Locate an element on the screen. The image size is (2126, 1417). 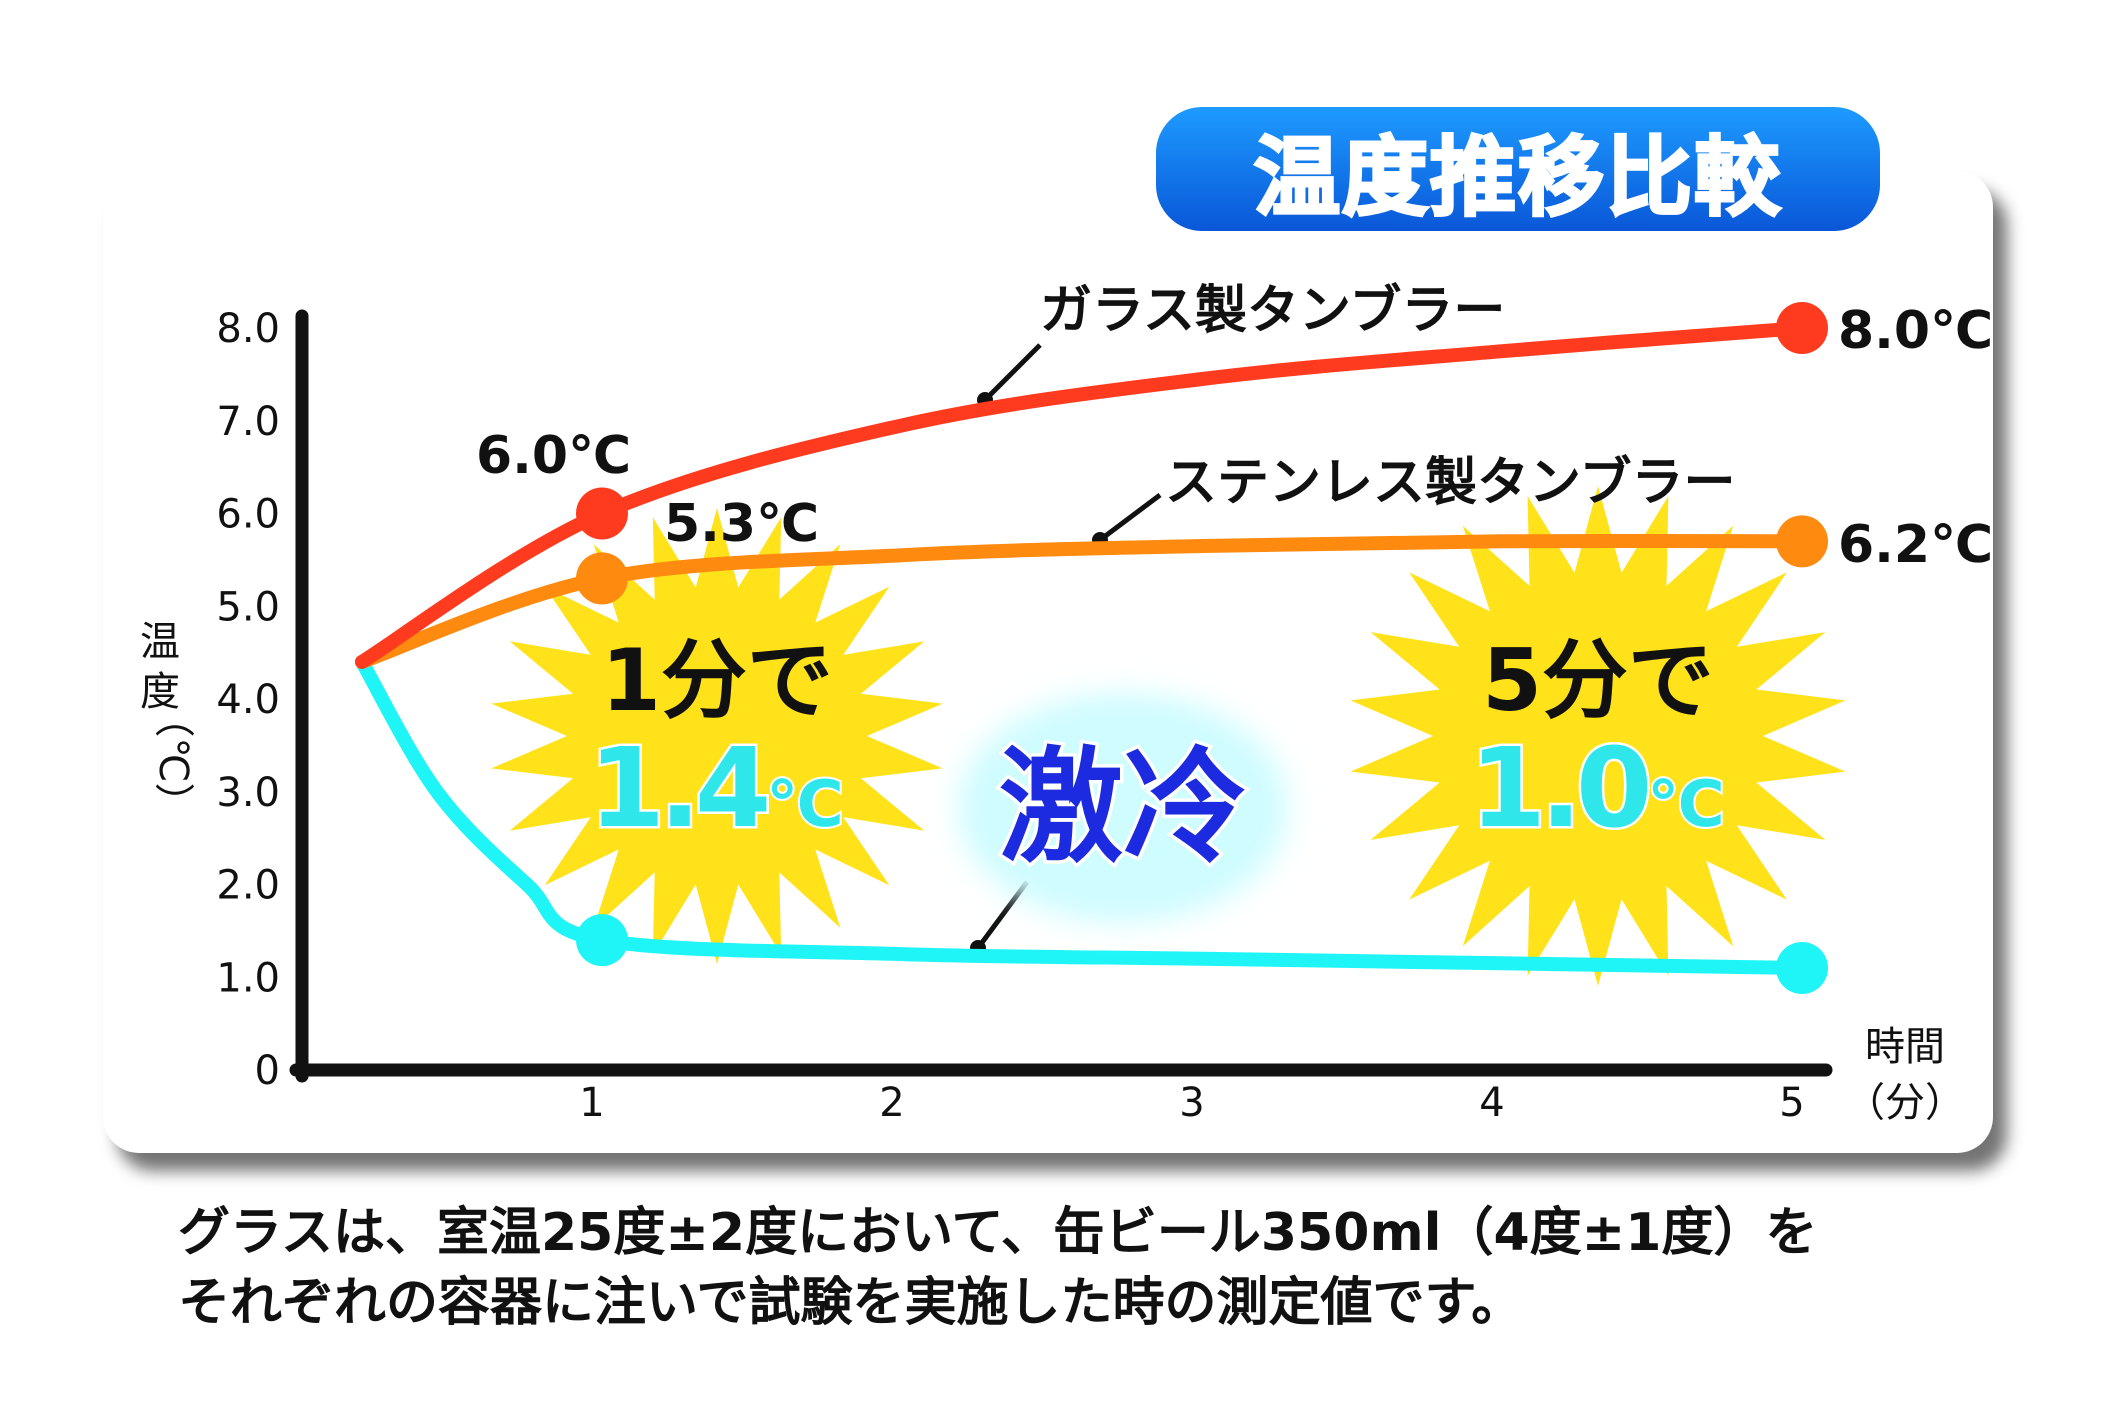
chart-title-pill: 温度推移比較 is located at coordinates (1518, 169).